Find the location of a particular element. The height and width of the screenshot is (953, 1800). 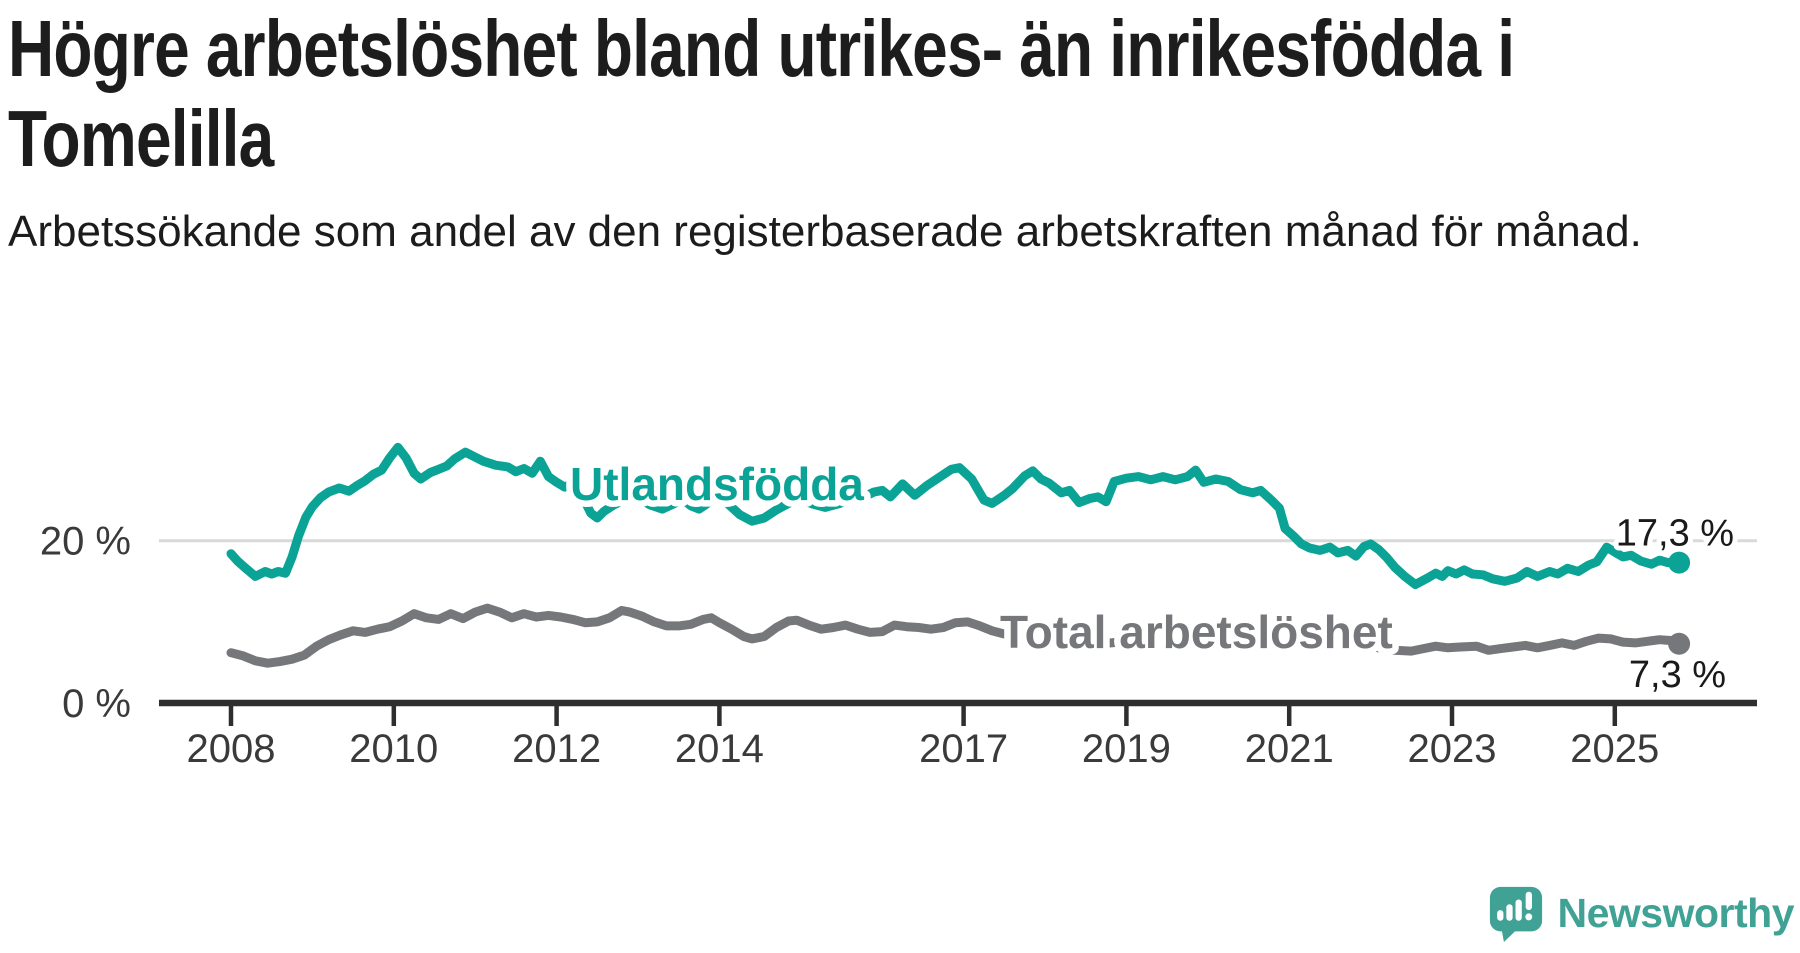

newsworthy-logo: Newsworthy is located at coordinates (1641, 913).